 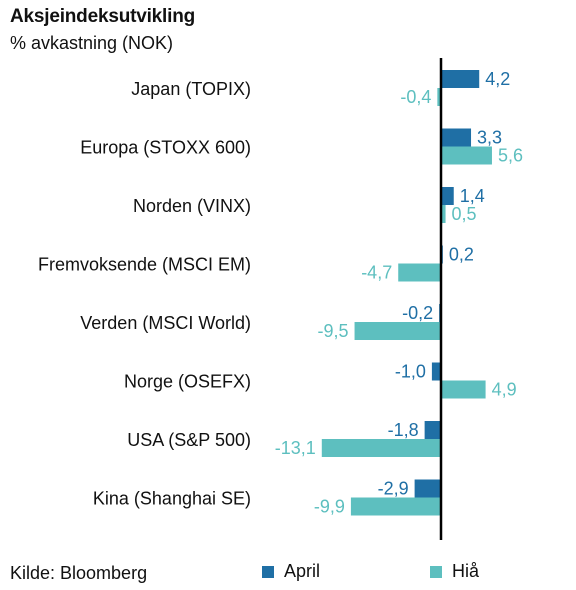 What do you see at coordinates (410, 372) in the screenshot?
I see `data-label-april: -1,0` at bounding box center [410, 372].